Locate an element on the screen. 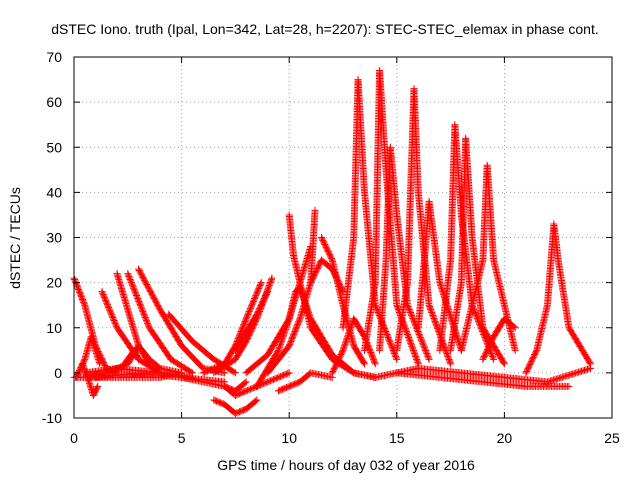 Image resolution: width=640 pixels, height=480 pixels. y-tick-label: 70 is located at coordinates (54, 57).